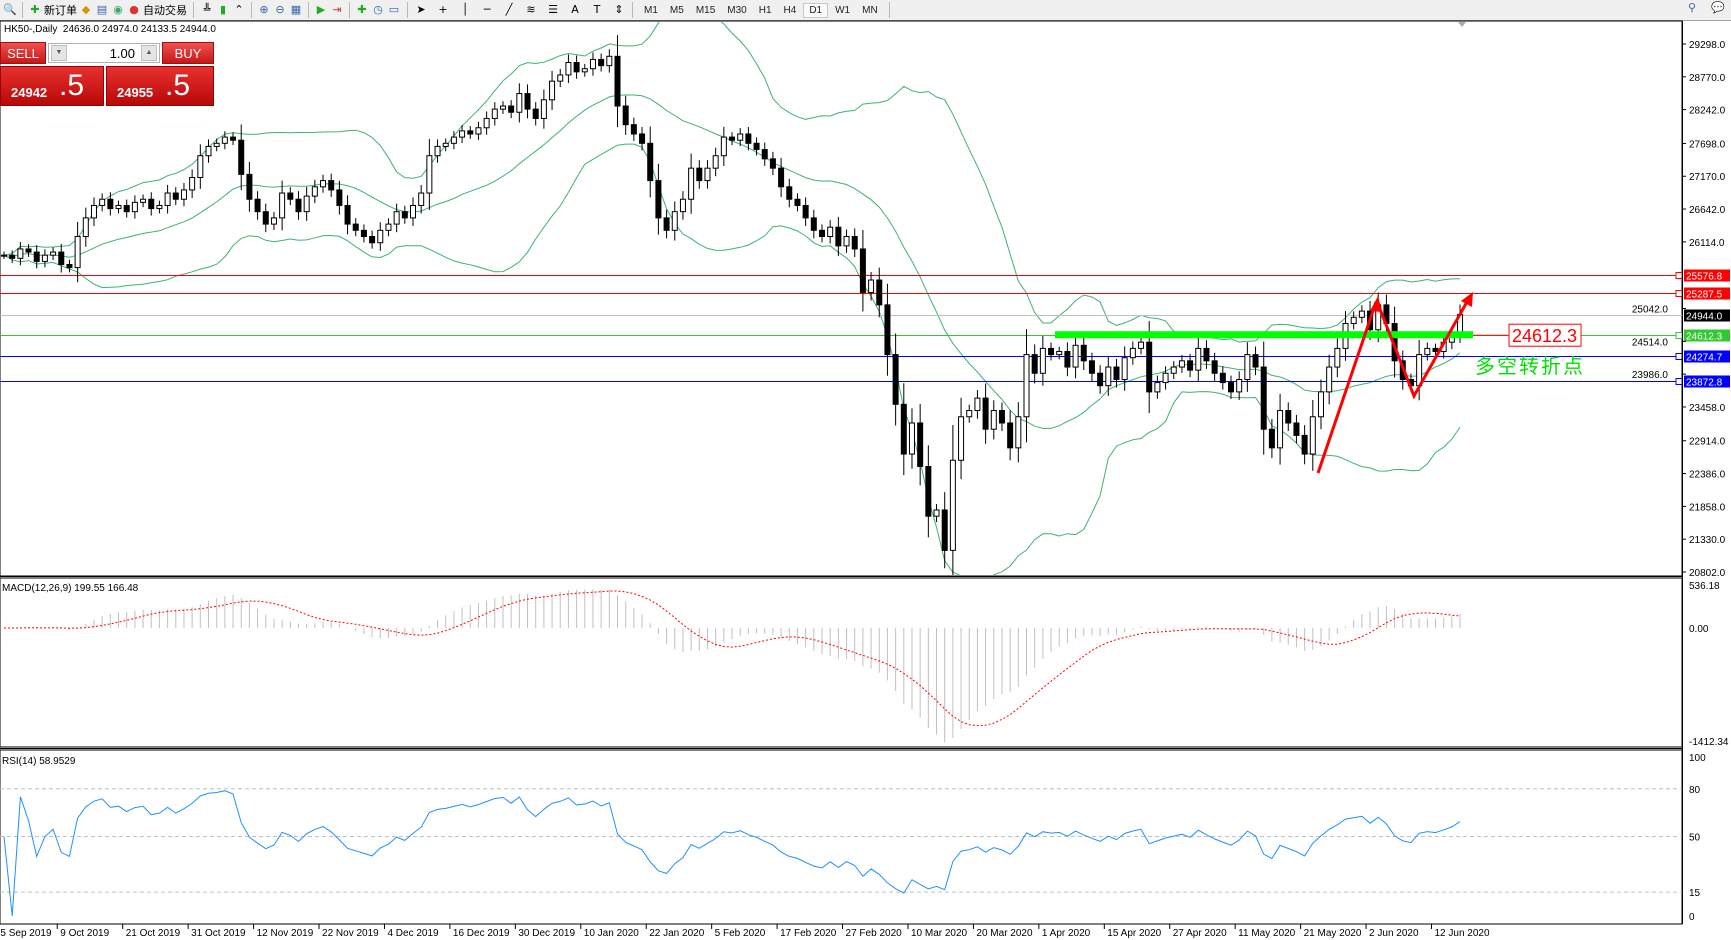 Image resolution: width=1731 pixels, height=940 pixels. I want to click on rsi-line, so click(732, 853).